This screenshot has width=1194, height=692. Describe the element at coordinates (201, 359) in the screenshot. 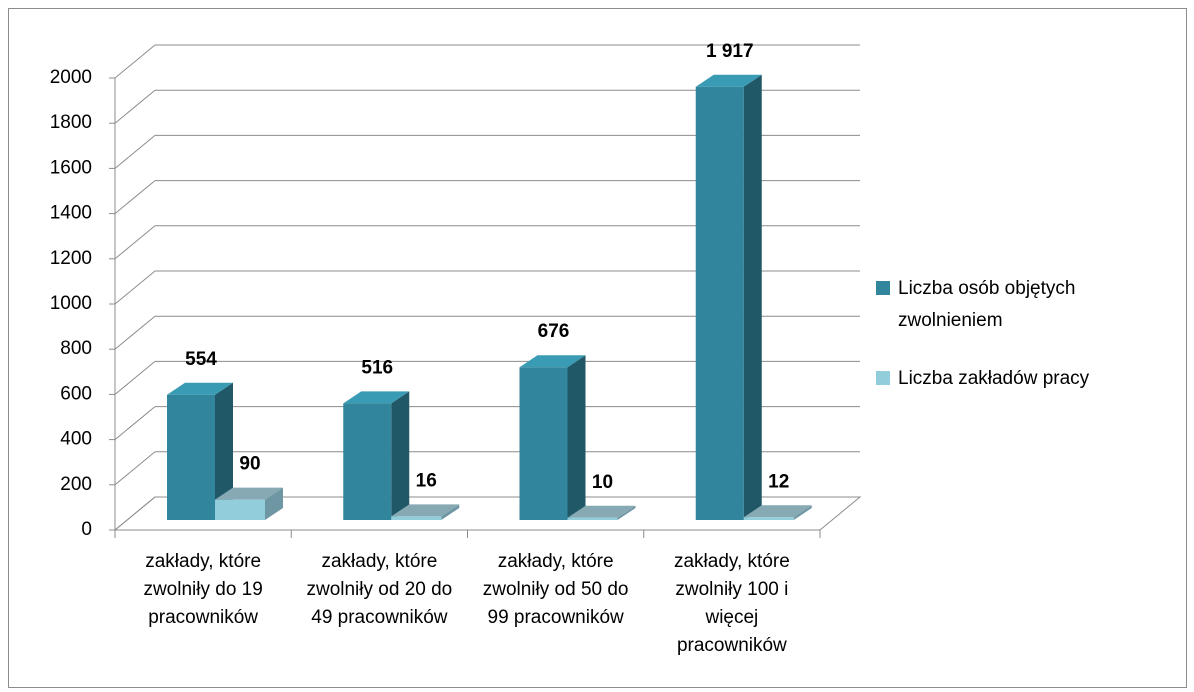

I see `data-label: 554` at that location.